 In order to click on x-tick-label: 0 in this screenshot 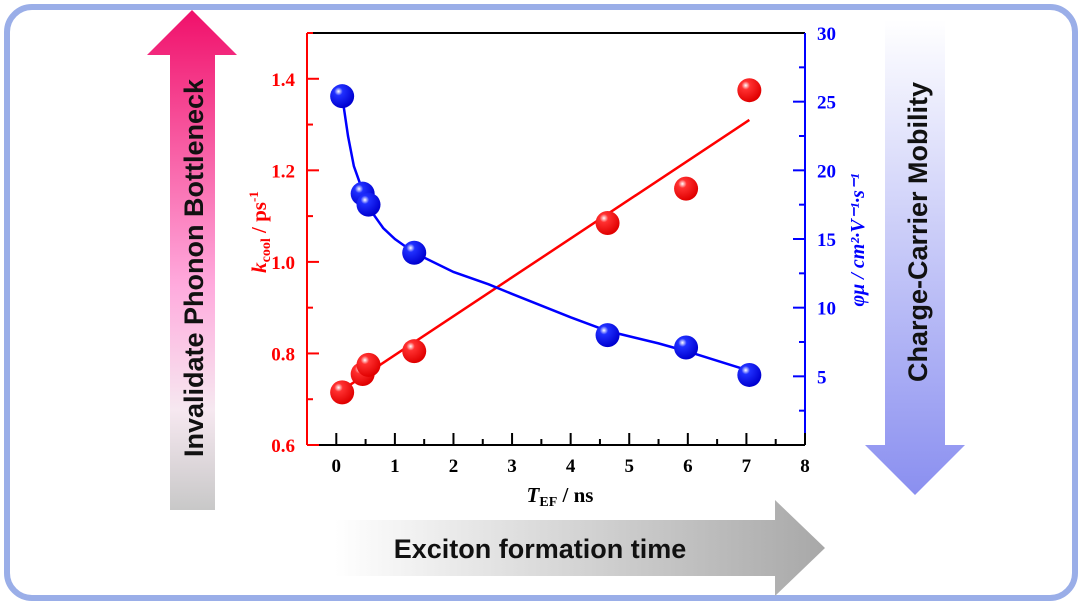, I will do `click(337, 466)`.